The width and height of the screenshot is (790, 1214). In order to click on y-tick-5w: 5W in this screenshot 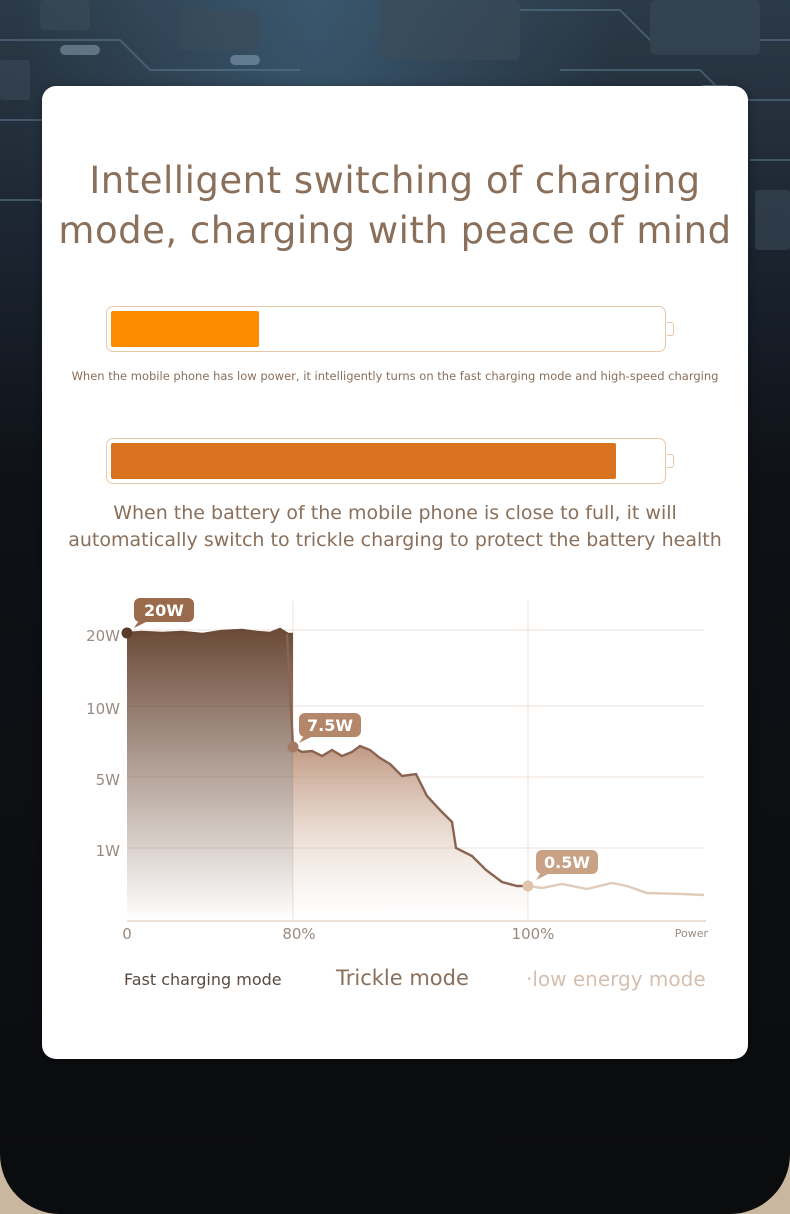, I will do `click(108, 780)`.